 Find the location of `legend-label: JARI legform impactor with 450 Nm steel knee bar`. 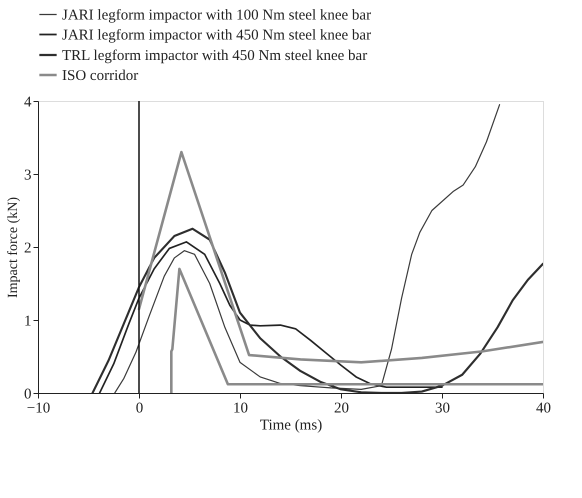

legend-label: JARI legform impactor with 450 Nm steel knee bar is located at coordinates (217, 36).